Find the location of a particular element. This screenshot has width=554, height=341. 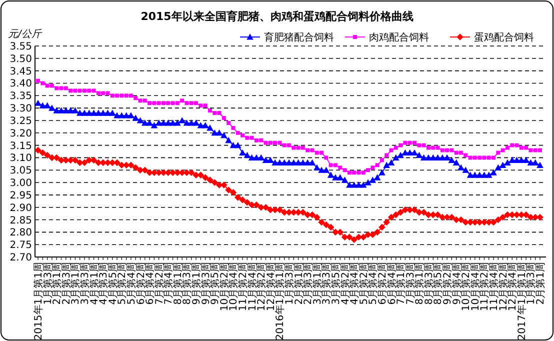

chart-title: 2015年以来全国育肥猪、肉鸡和蛋鸡配合饲料价格曲线 is located at coordinates (277, 16).